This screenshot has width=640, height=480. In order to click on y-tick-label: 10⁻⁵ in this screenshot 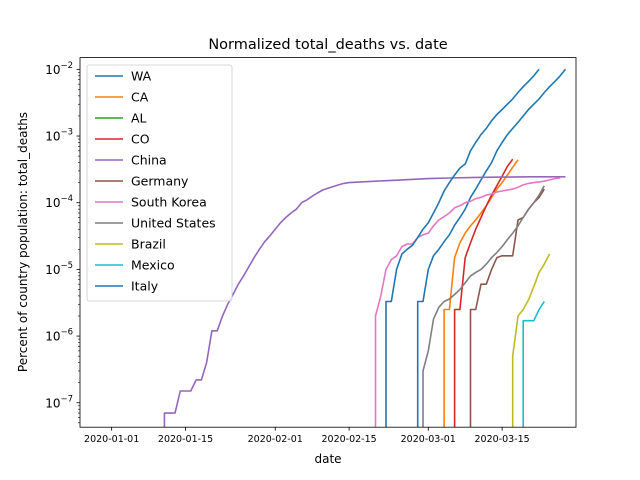, I will do `click(59, 269)`.